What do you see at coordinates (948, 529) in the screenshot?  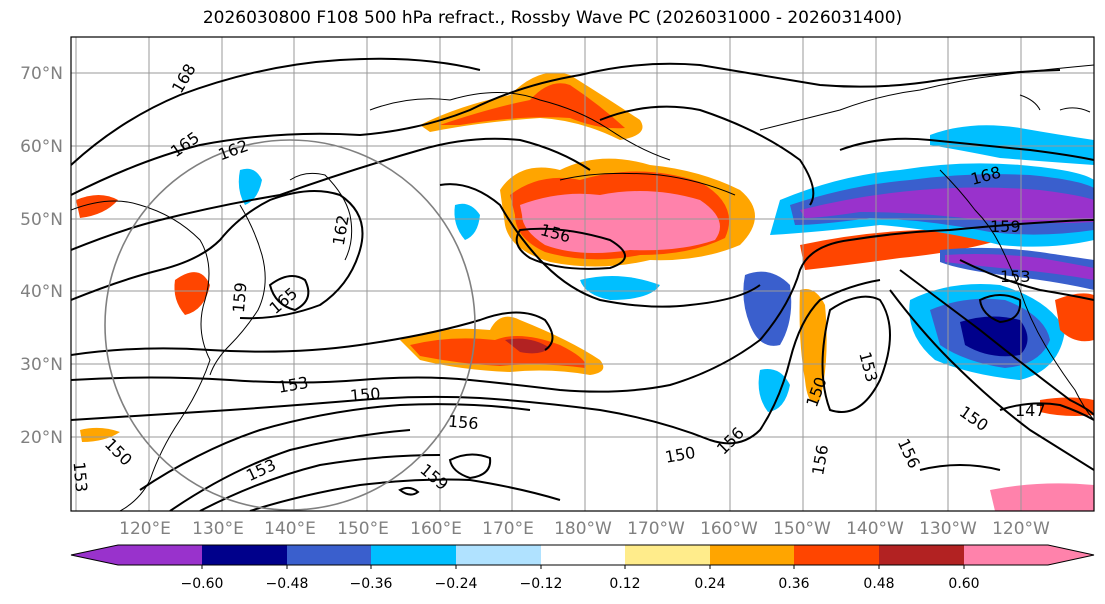 I see `lon-label: 130°W` at bounding box center [948, 529].